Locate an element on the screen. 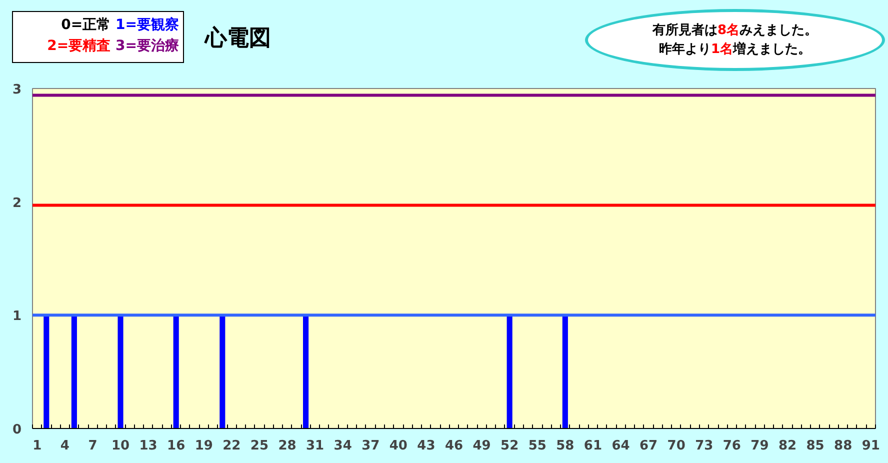 Image resolution: width=888 pixels, height=463 pixels. x-tick-label: 7 is located at coordinates (93, 446).